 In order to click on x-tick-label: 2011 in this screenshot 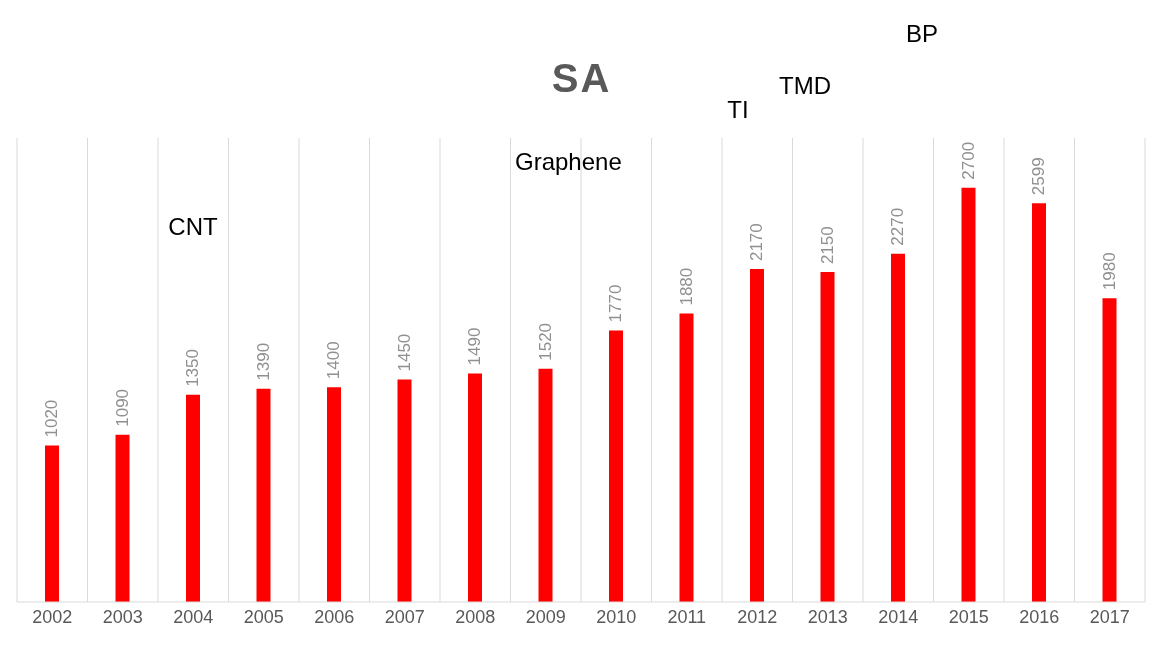, I will do `click(687, 616)`.